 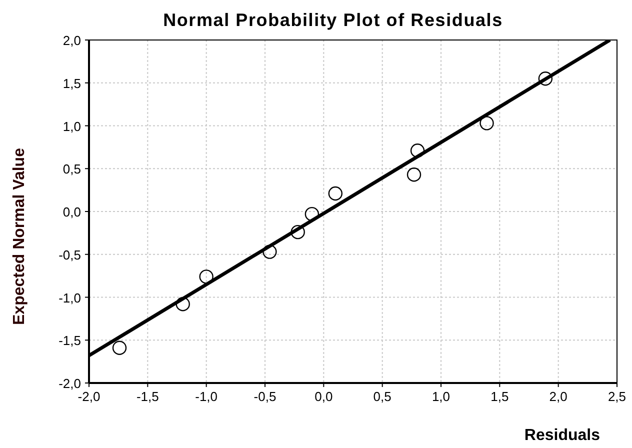 I want to click on y-axis-title: Expected Normal Value, so click(x=19, y=236).